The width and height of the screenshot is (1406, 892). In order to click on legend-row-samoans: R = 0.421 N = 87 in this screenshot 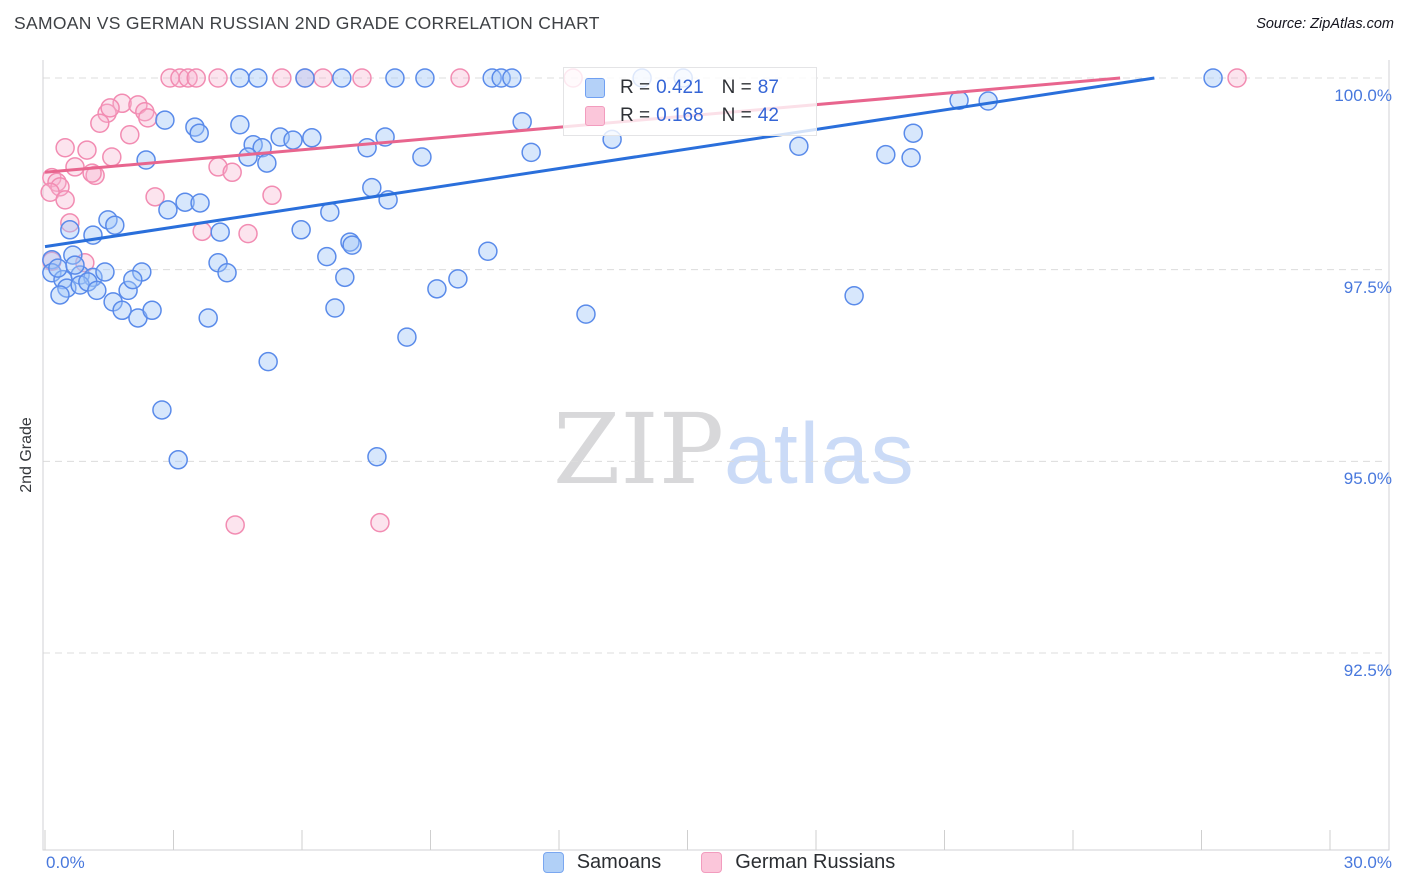, I will do `click(690, 88)`.